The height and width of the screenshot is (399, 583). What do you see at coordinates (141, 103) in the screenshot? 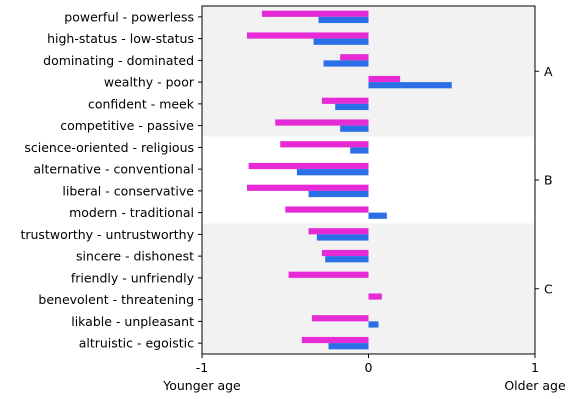
I see `category-label: confident - meek` at bounding box center [141, 103].